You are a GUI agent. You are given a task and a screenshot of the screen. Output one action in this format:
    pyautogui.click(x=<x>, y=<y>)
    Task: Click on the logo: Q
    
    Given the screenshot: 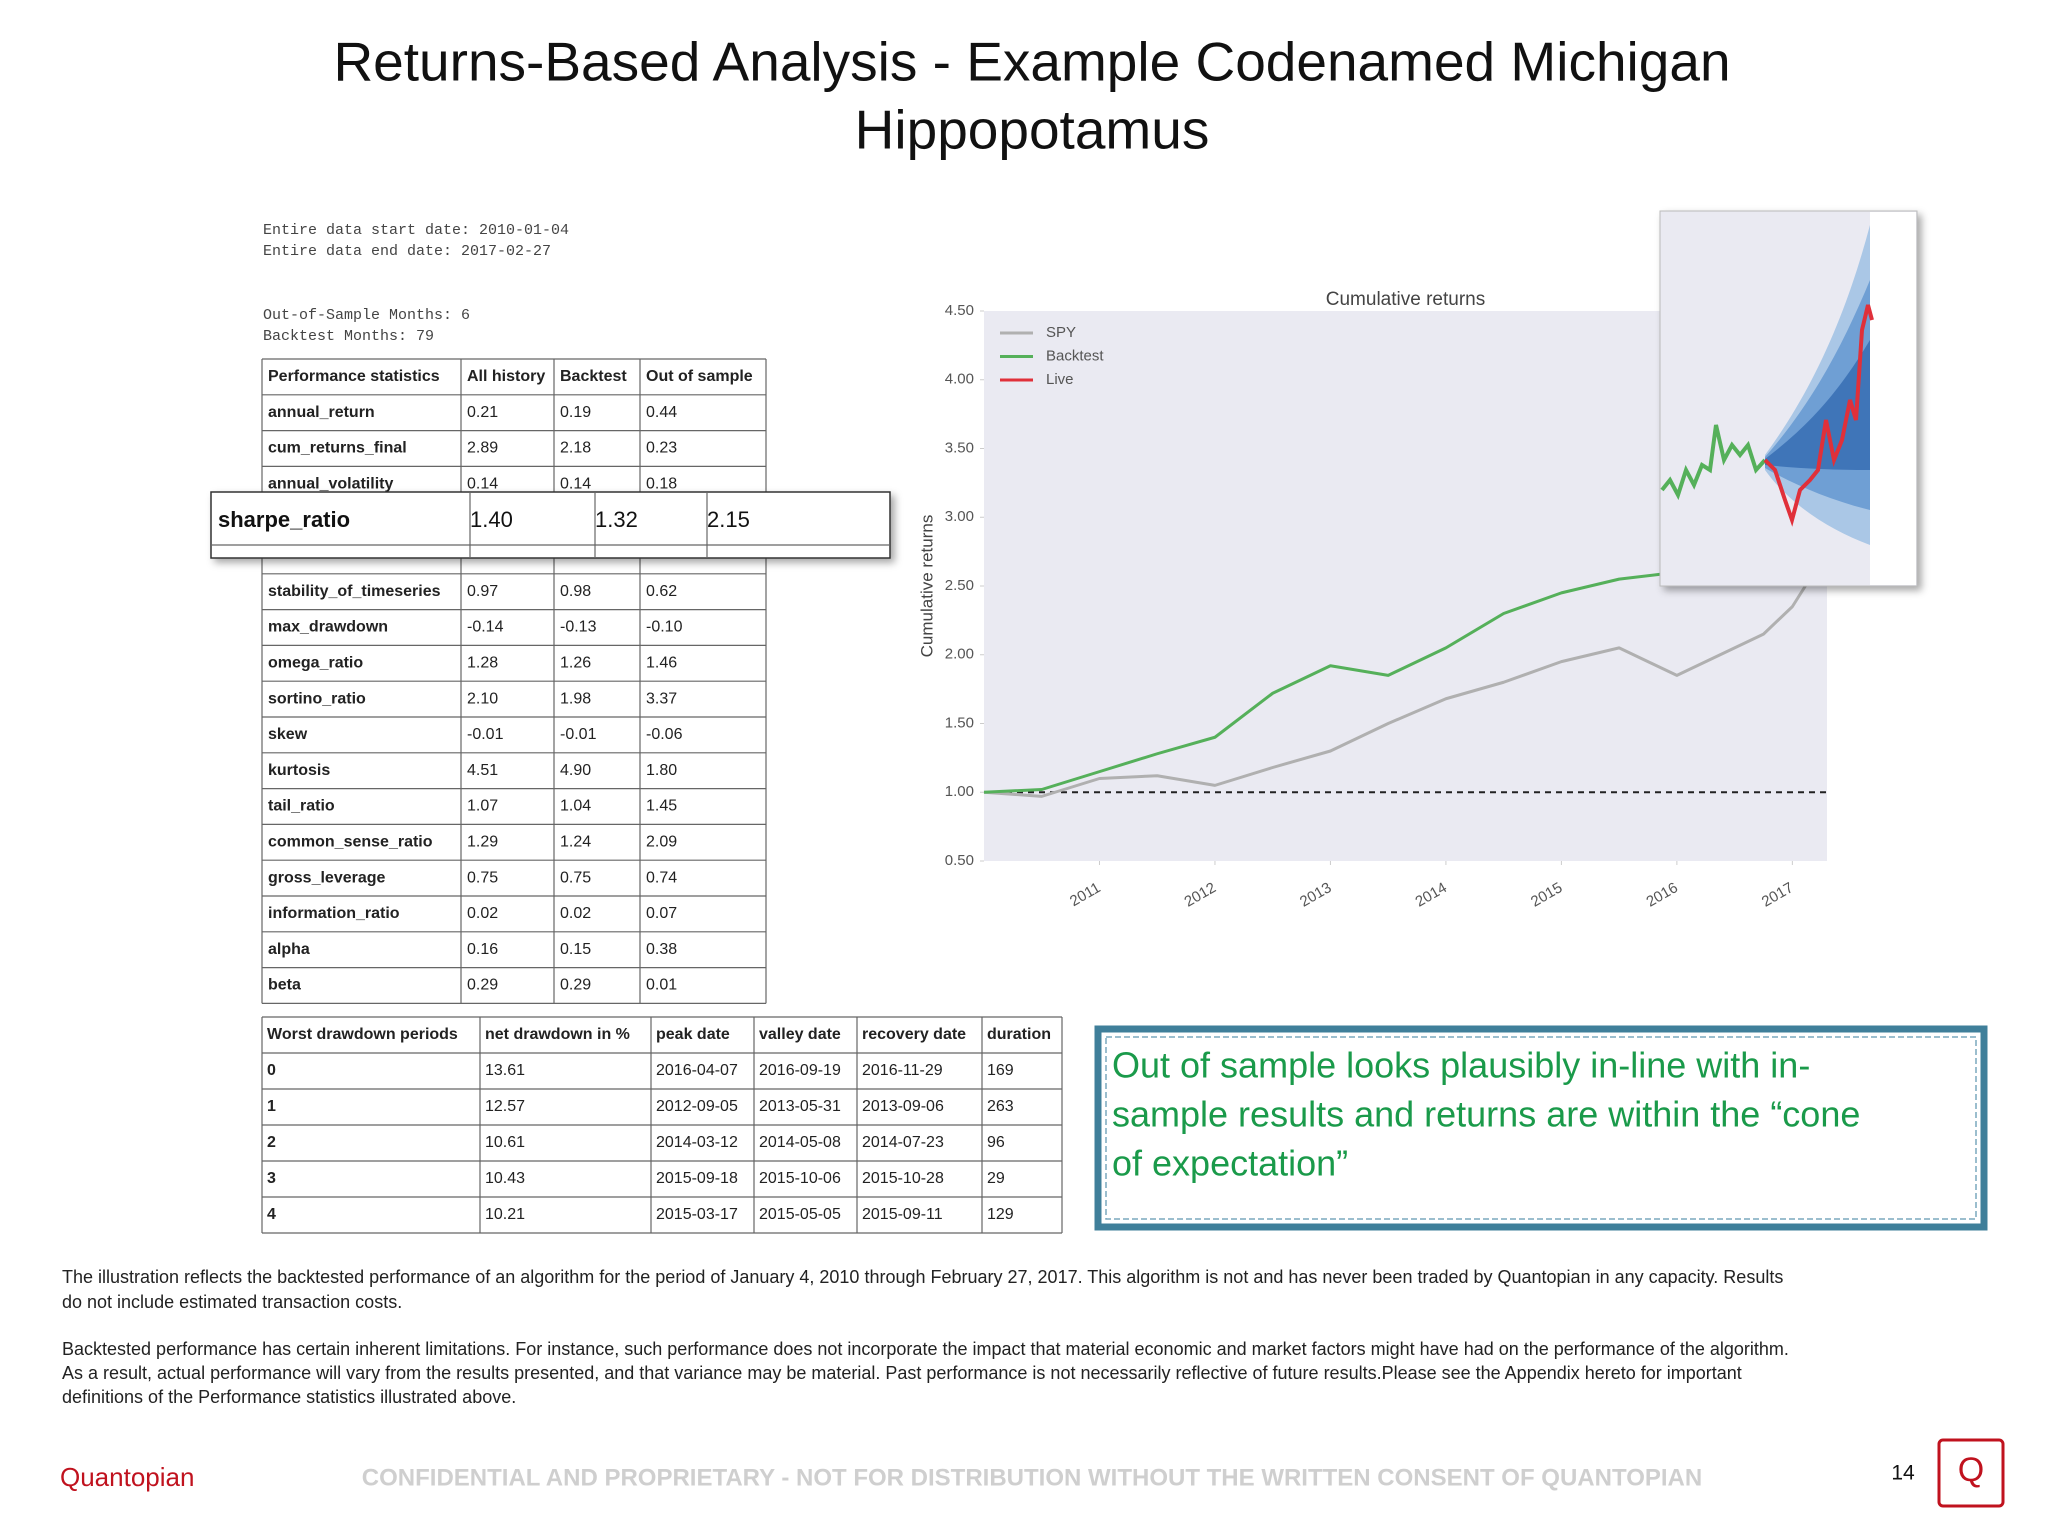 What is the action you would take?
    pyautogui.click(x=1971, y=1470)
    